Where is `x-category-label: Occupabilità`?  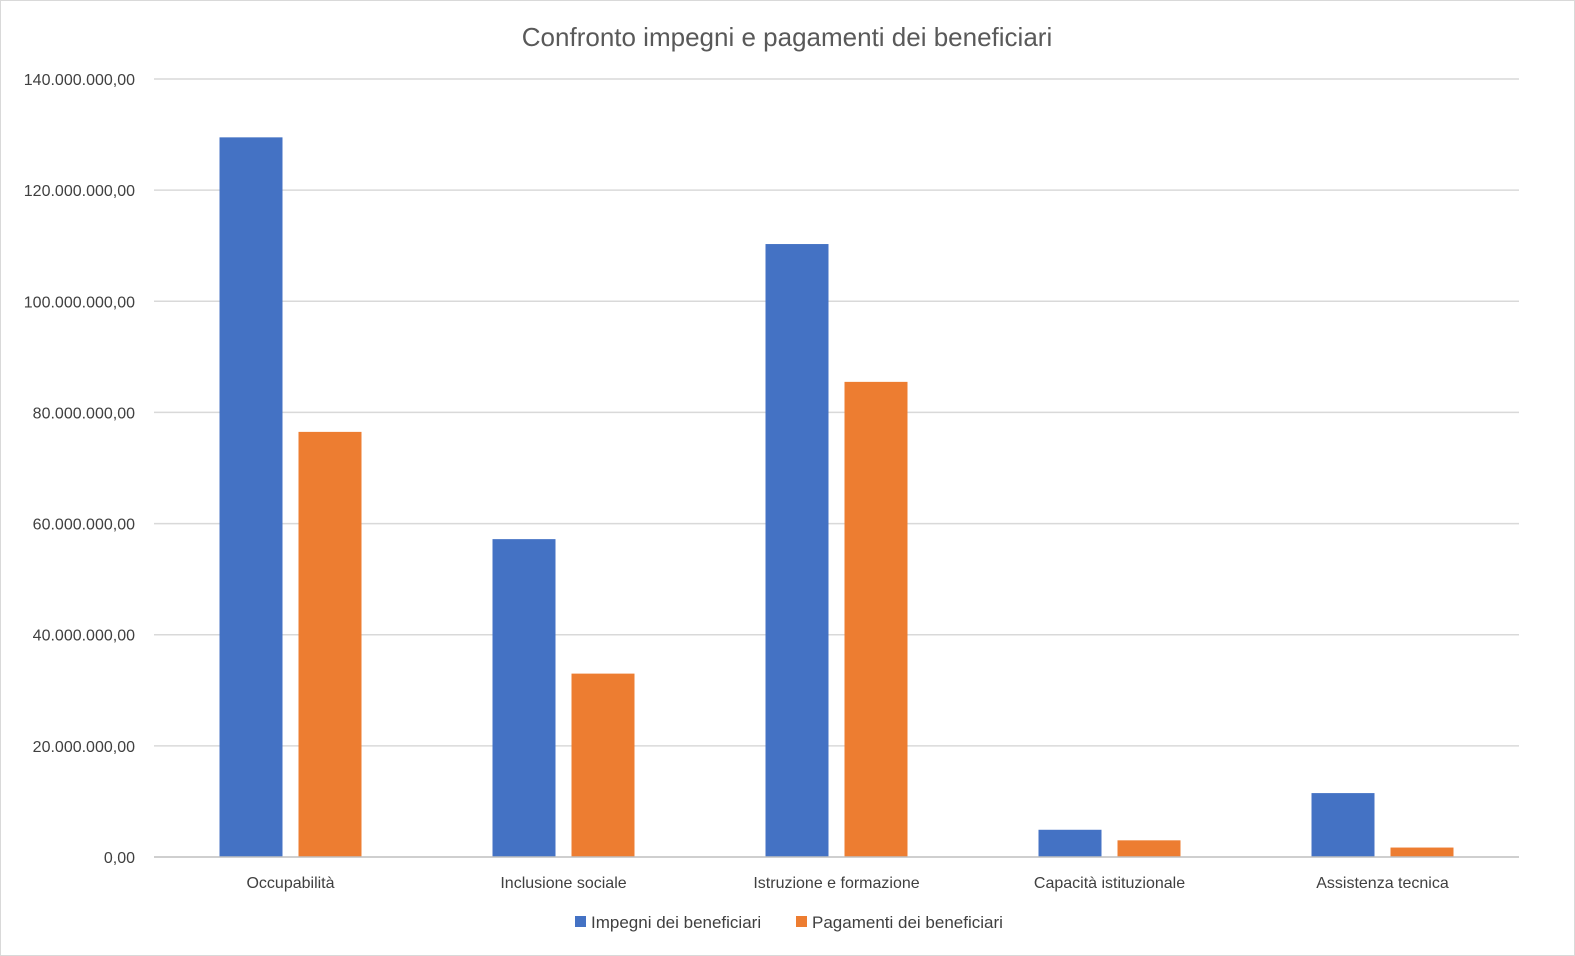 x-category-label: Occupabilità is located at coordinates (290, 883).